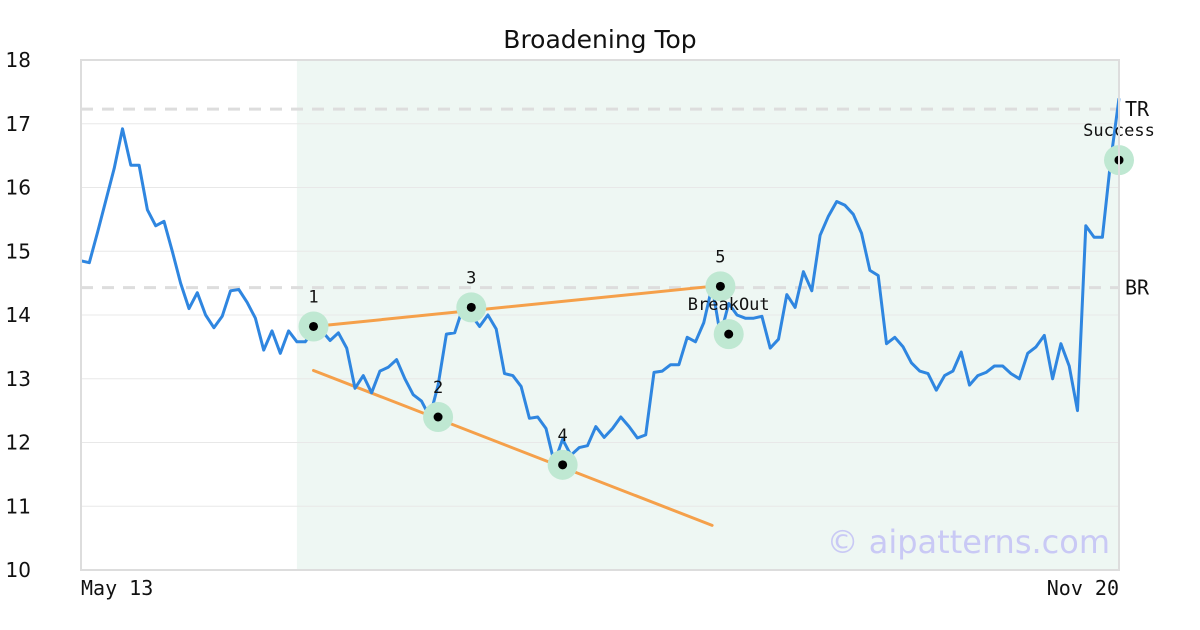 This screenshot has width=1200, height=630. What do you see at coordinates (1083, 588) in the screenshot?
I see `x-end-label: Nov 20` at bounding box center [1083, 588].